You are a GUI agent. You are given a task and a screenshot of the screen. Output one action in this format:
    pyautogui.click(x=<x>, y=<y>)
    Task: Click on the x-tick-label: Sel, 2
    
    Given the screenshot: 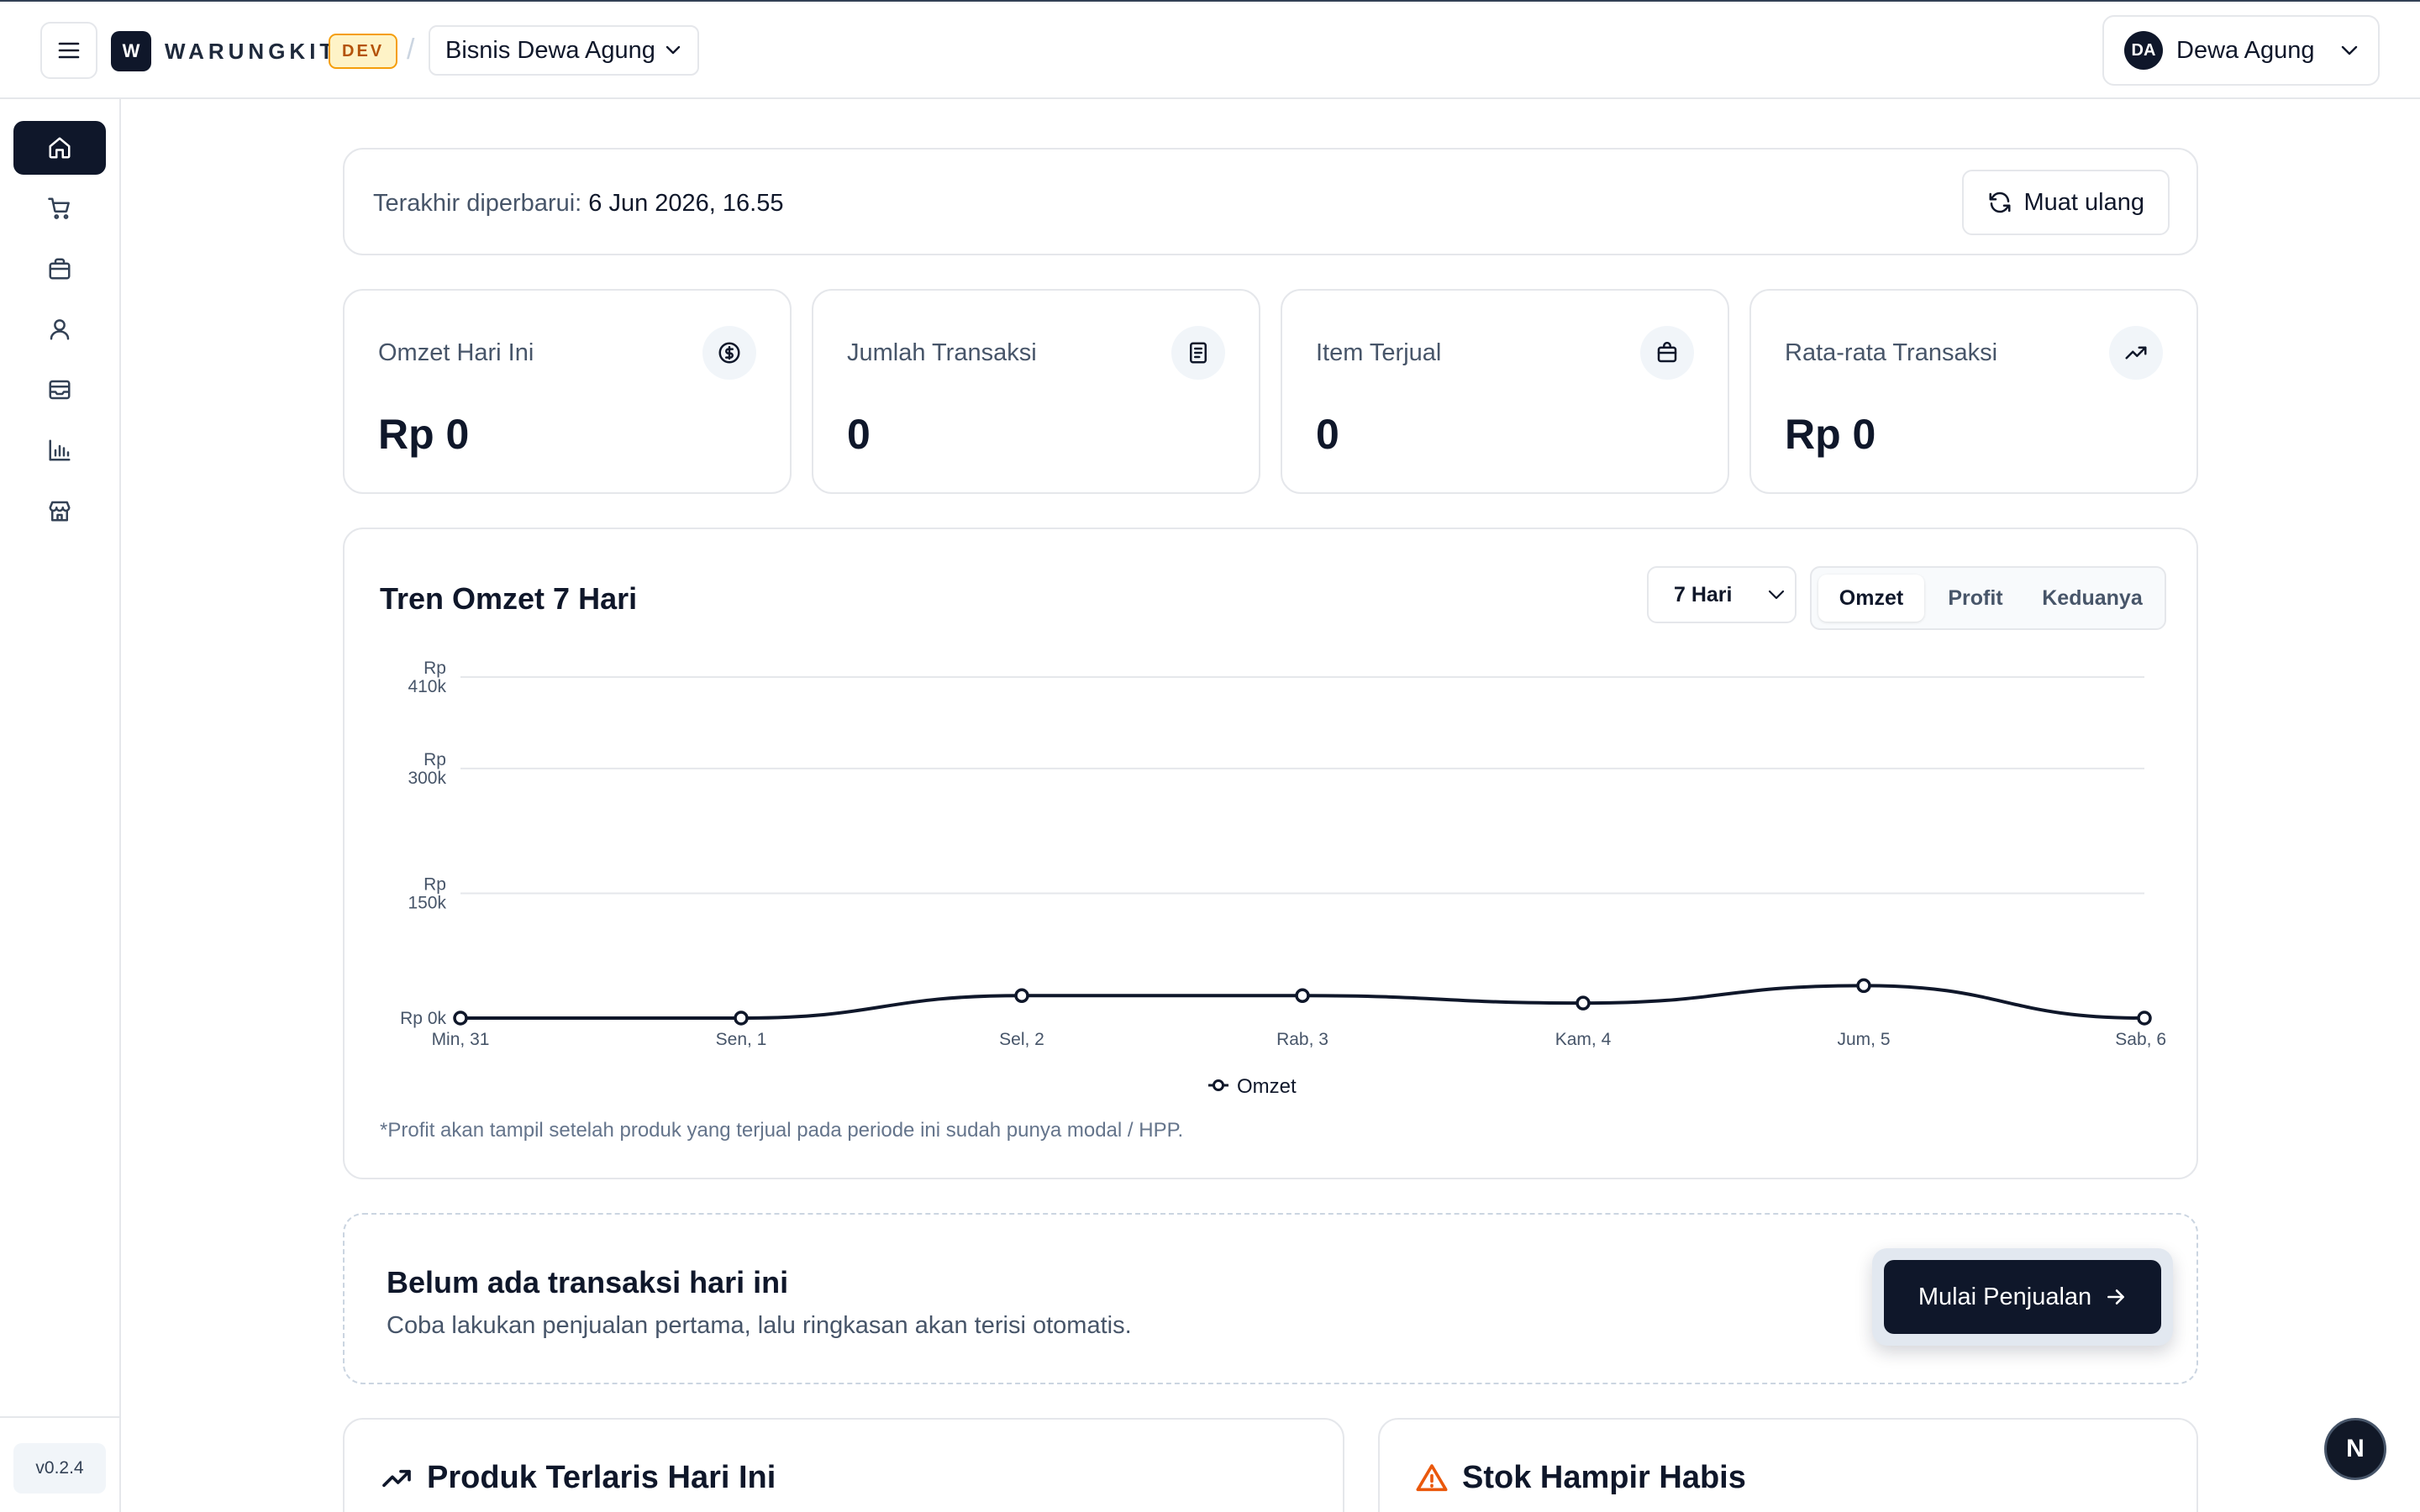 What is the action you would take?
    pyautogui.click(x=1022, y=1039)
    